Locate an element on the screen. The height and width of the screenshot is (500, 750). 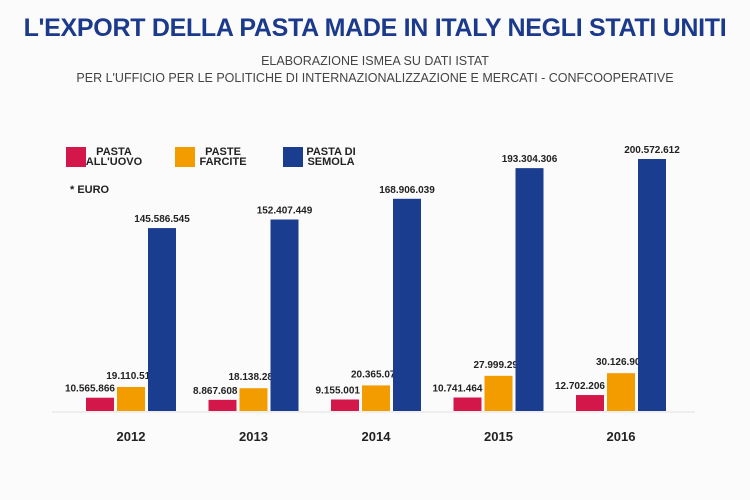
data-label: 9.155.001 is located at coordinates (338, 390).